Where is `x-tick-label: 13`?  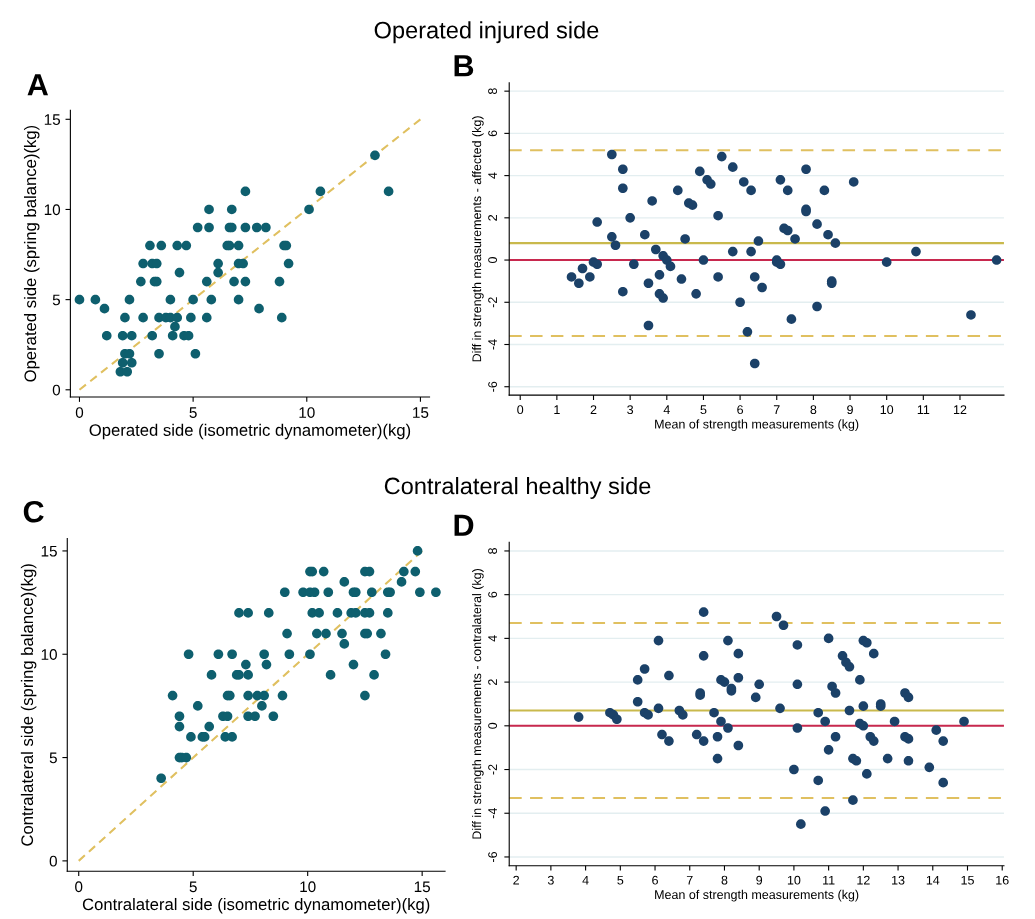
x-tick-label: 13 is located at coordinates (898, 880).